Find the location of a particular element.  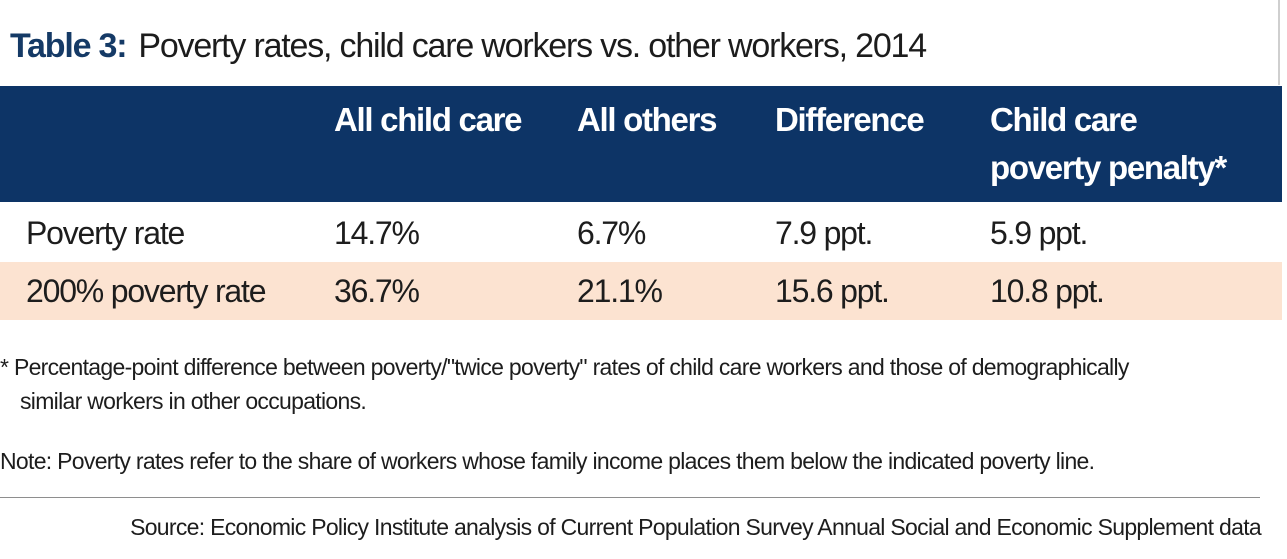

header-poverty-penalty: Child care poverty penalty* is located at coordinates (1108, 144).